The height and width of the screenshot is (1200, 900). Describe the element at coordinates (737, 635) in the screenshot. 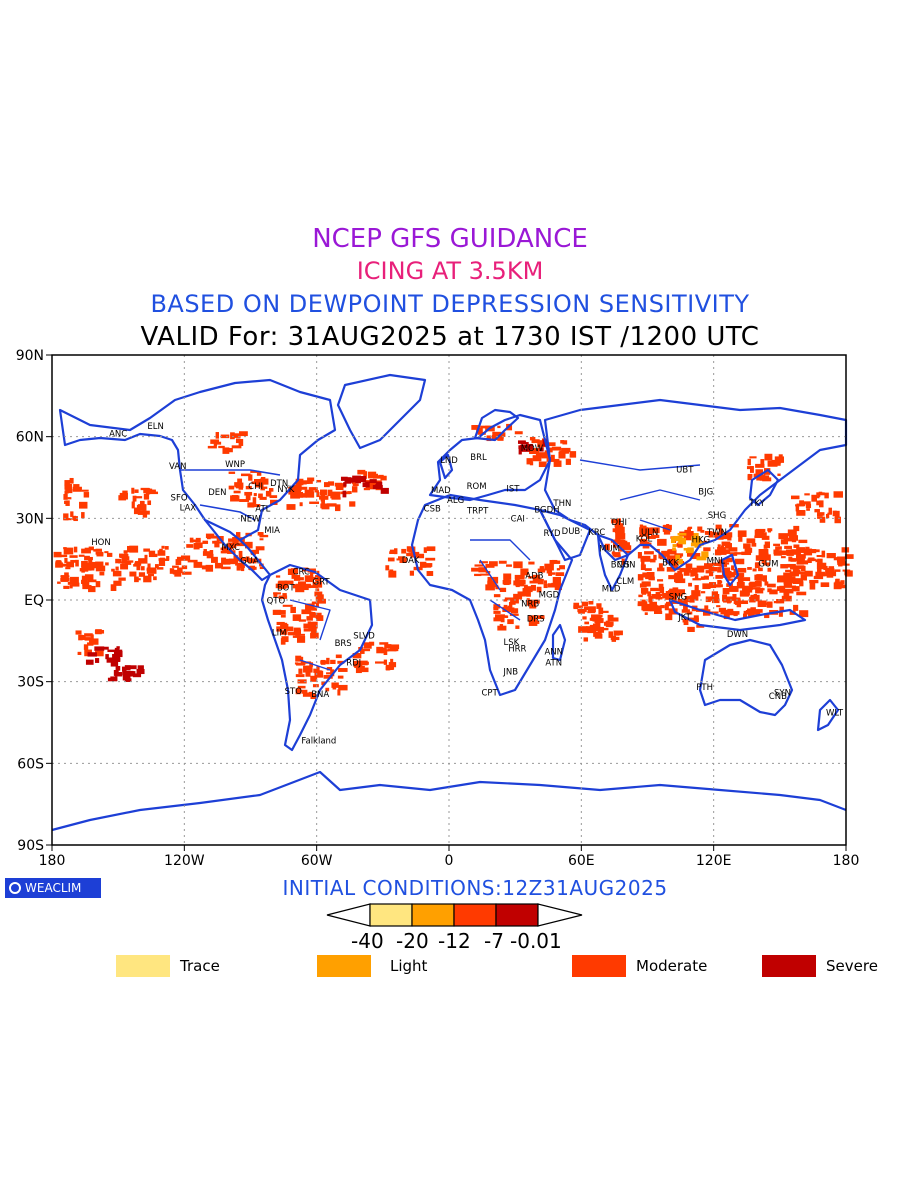

I see `station-label: DWN` at that location.